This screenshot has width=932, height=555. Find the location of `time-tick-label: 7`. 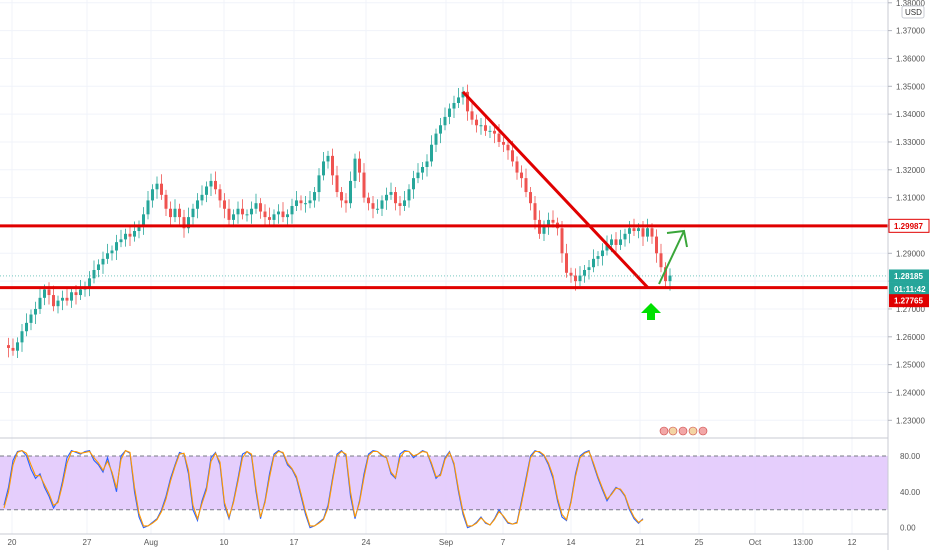

time-tick-label: 7 is located at coordinates (503, 542).